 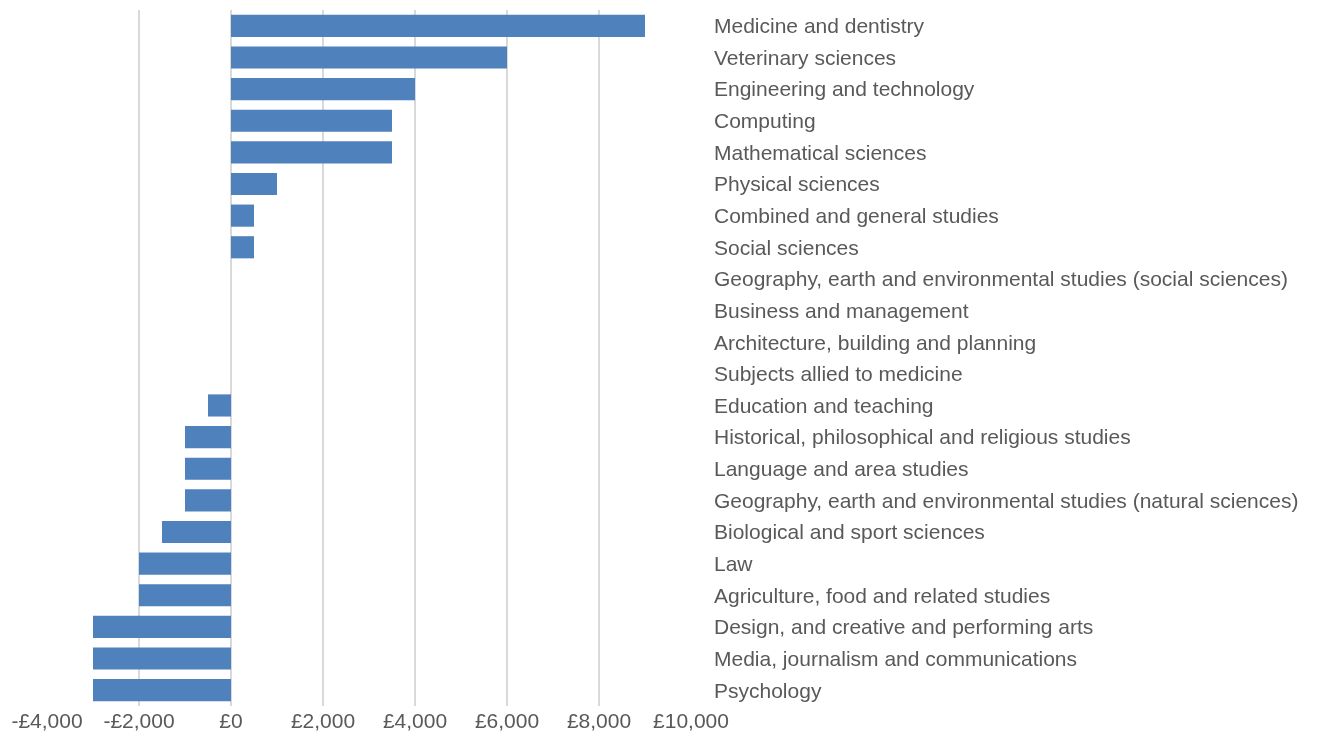 I want to click on y-tick-label: Language and area studies, so click(x=841, y=469).